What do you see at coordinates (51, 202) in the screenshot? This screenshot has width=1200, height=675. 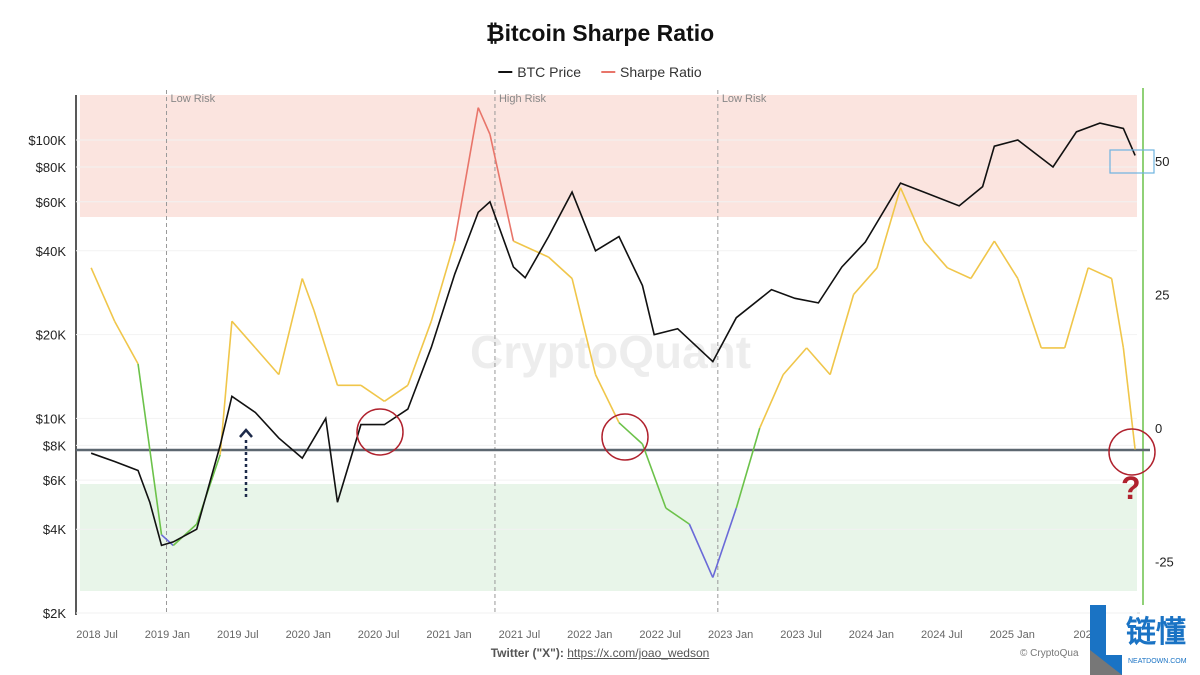 I see `left-tick-label: $60K` at bounding box center [51, 202].